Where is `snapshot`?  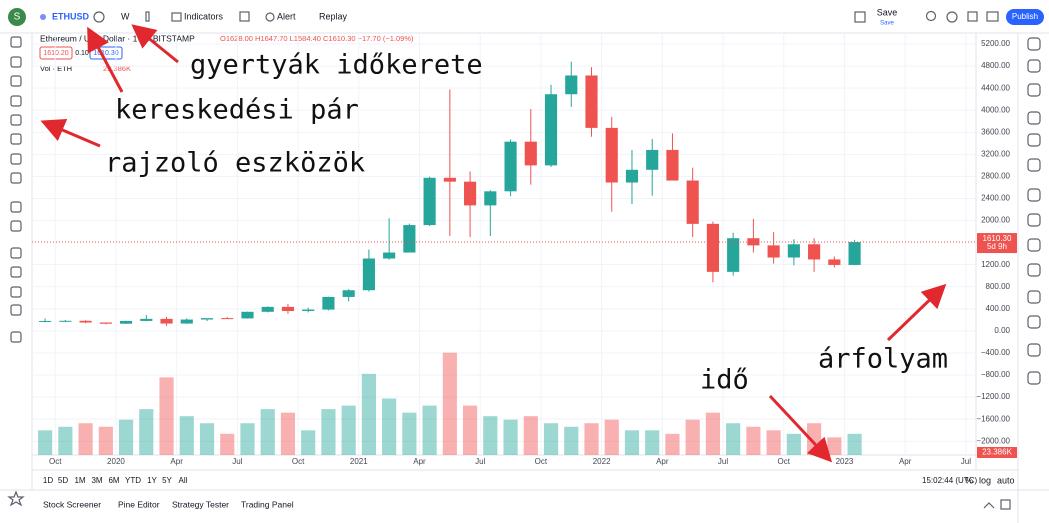 snapshot is located at coordinates (992, 16).